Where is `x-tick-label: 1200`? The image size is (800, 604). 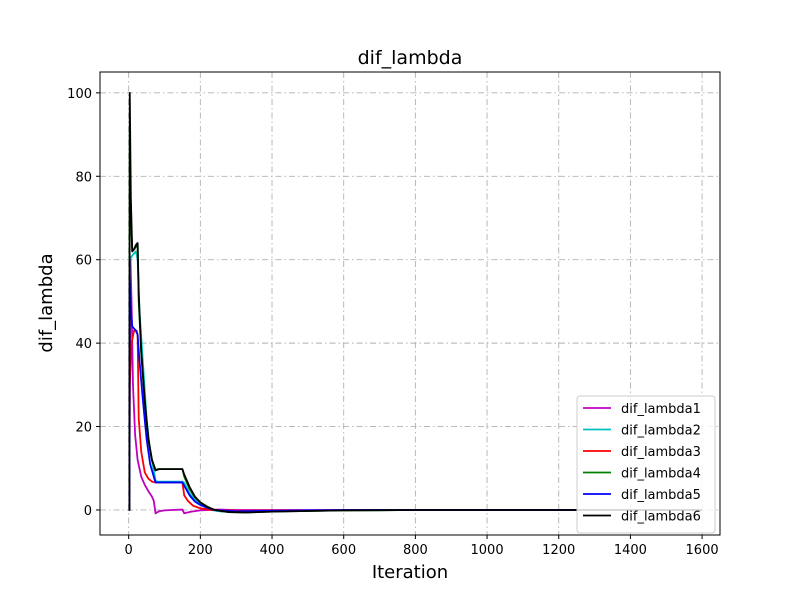
x-tick-label: 1200 is located at coordinates (558, 550).